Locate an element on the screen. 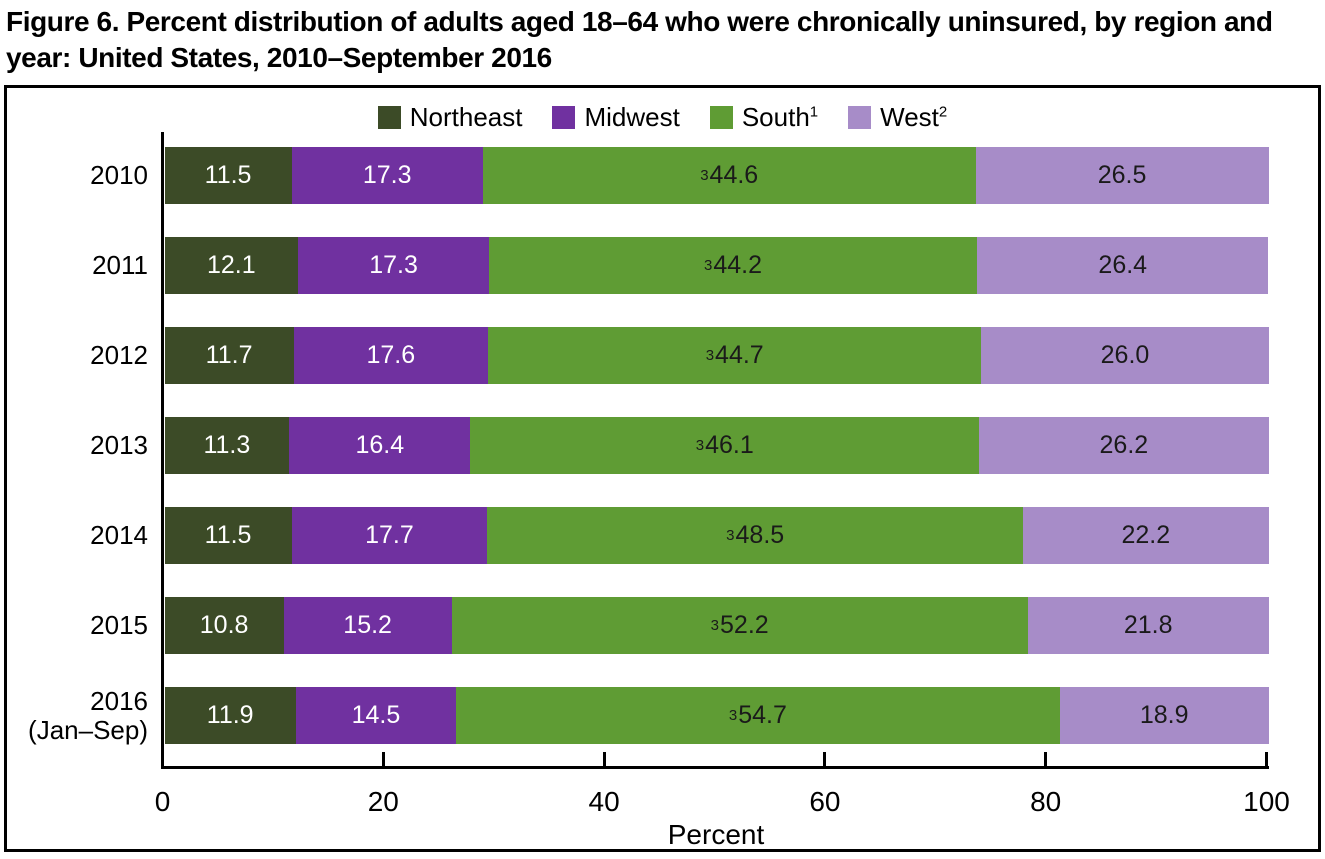 The height and width of the screenshot is (859, 1325). segment-value: 26.4 is located at coordinates (1123, 265).